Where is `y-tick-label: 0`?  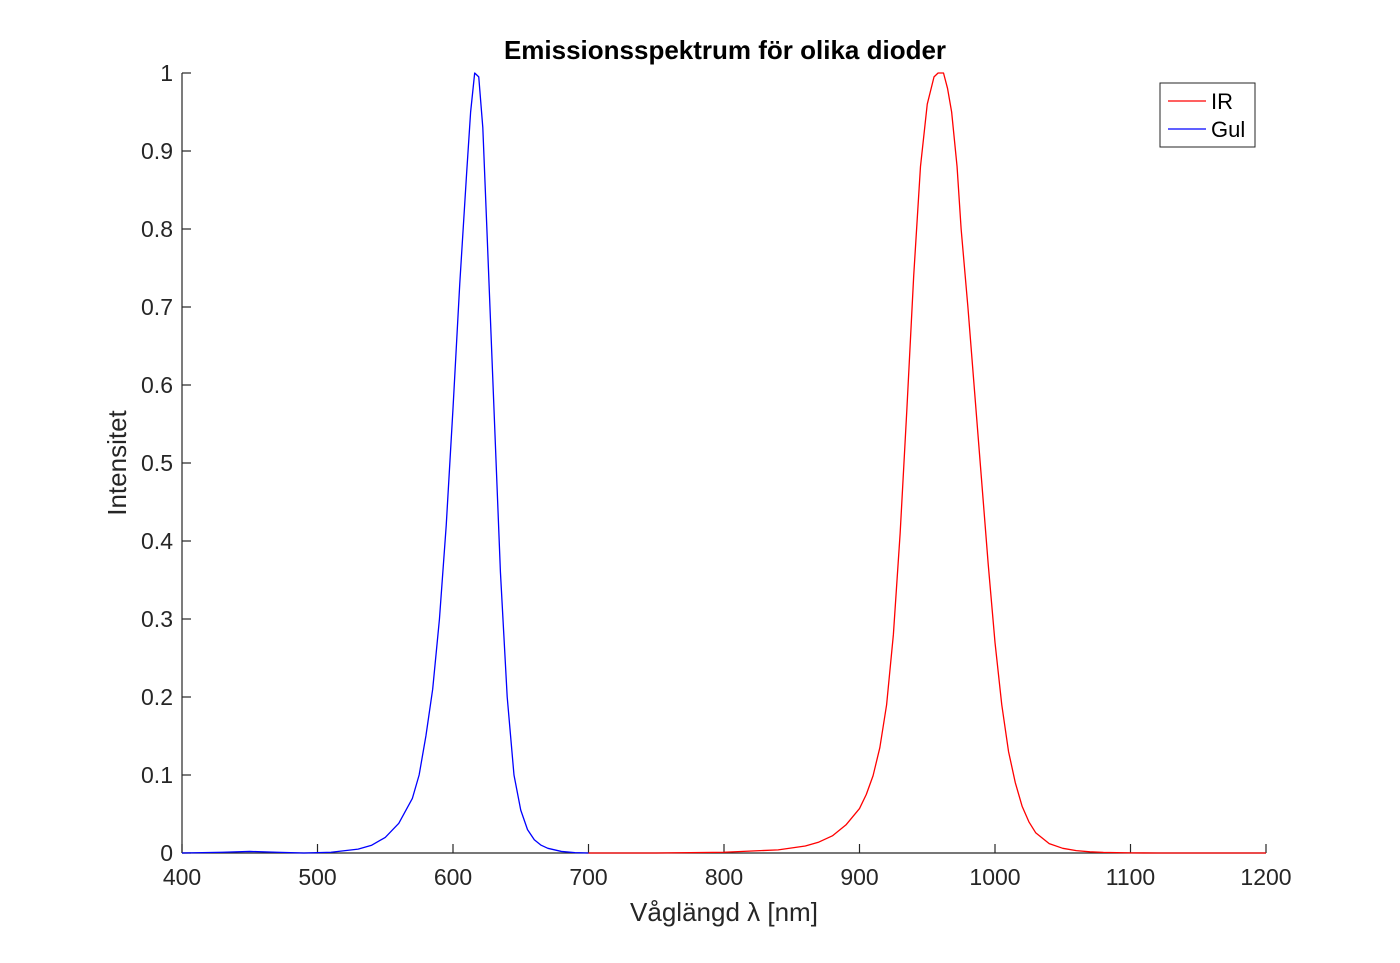
y-tick-label: 0 is located at coordinates (166, 853).